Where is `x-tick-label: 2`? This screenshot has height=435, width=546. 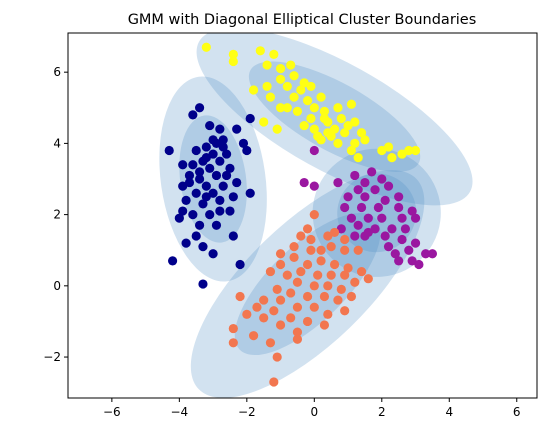 x-tick-label: 2 is located at coordinates (382, 412).